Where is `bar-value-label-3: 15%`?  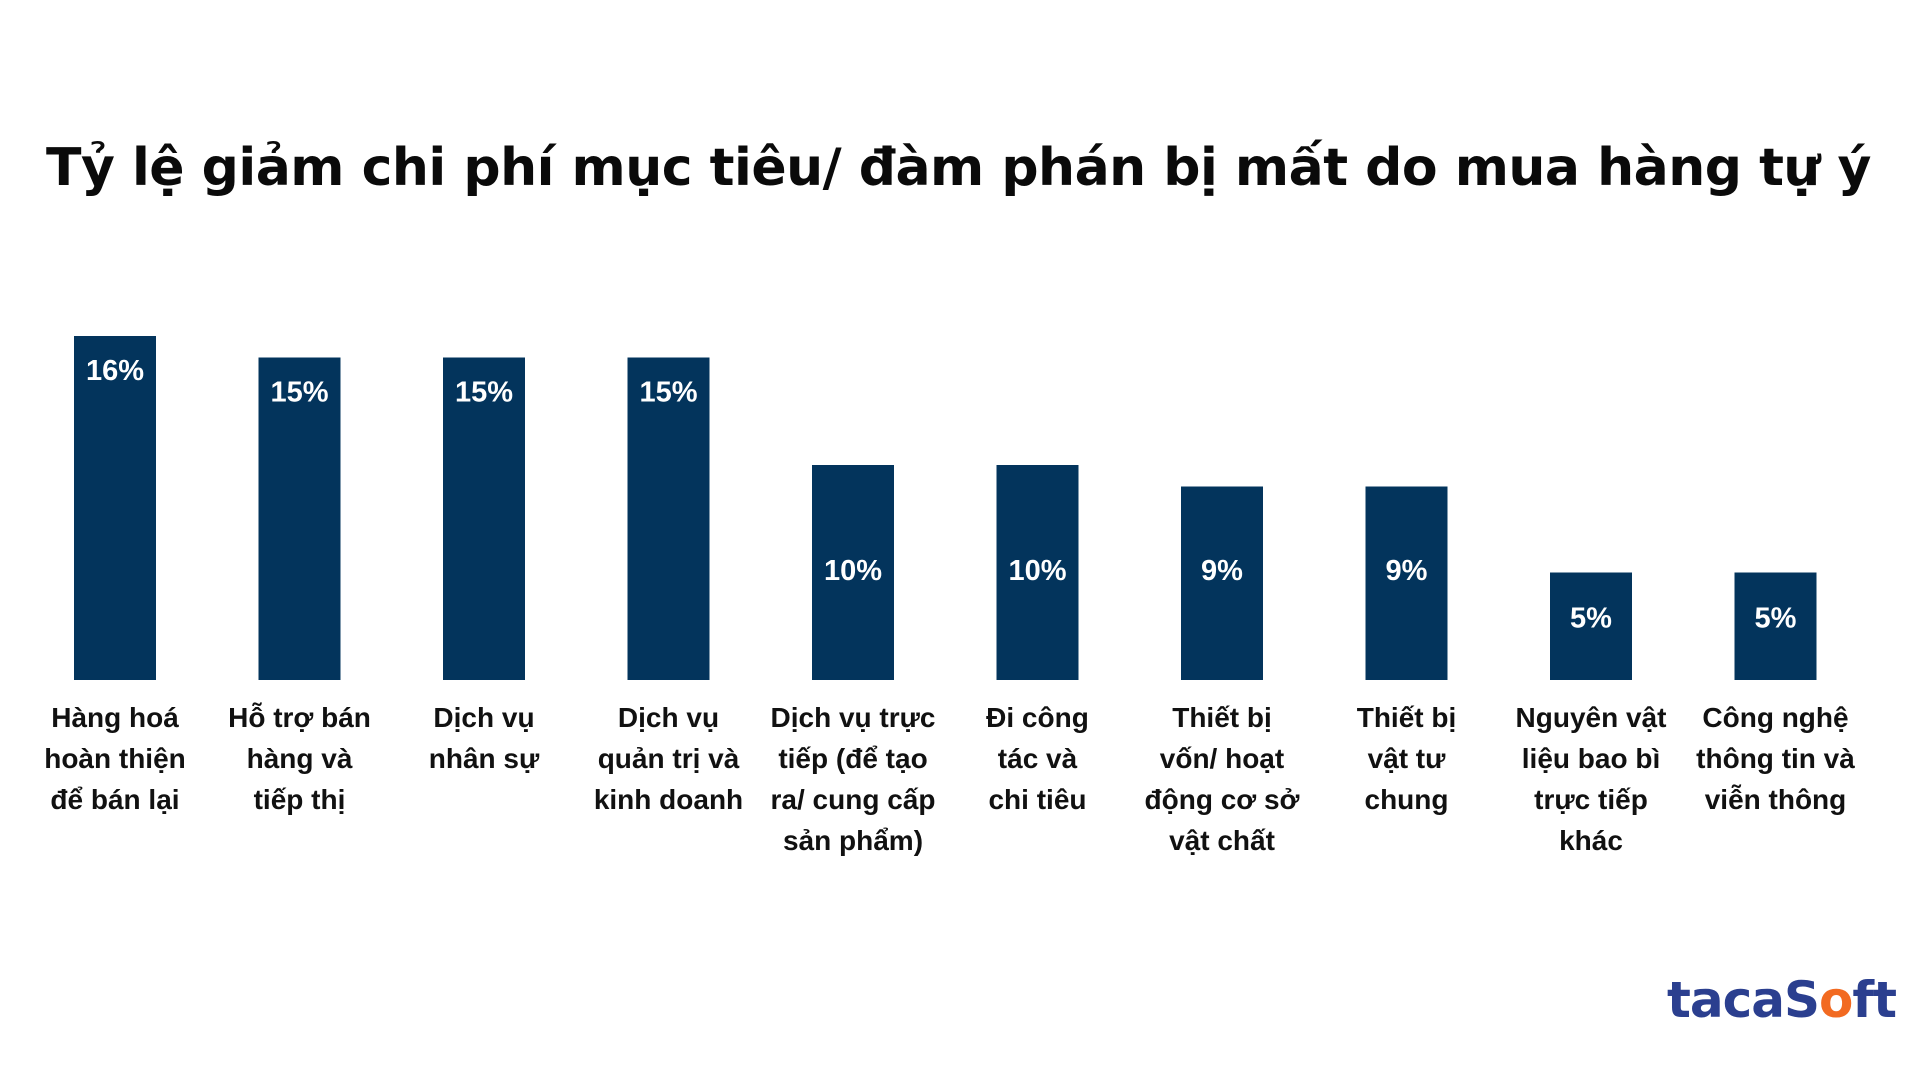
bar-value-label-3: 15% is located at coordinates (484, 393).